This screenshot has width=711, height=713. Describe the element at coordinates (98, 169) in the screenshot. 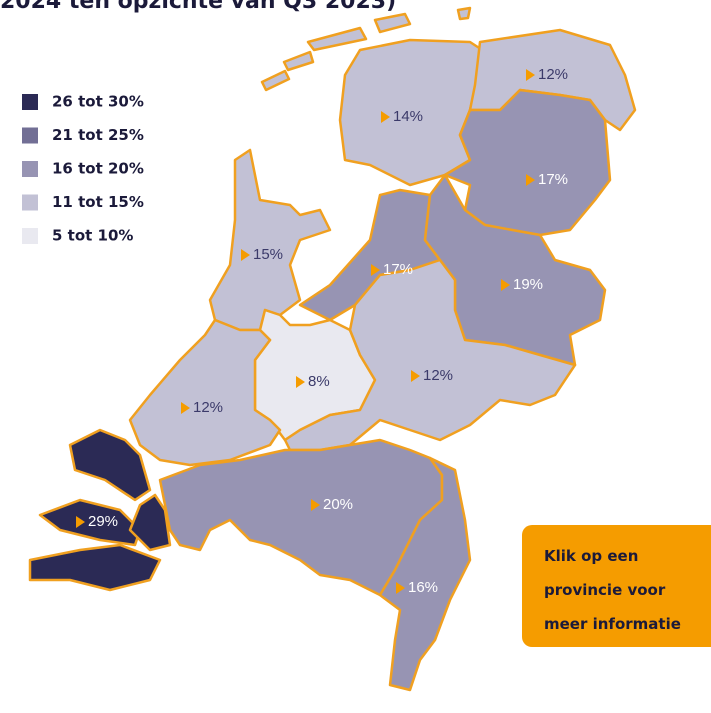

I see `legend-label: 16 tot 20%` at that location.